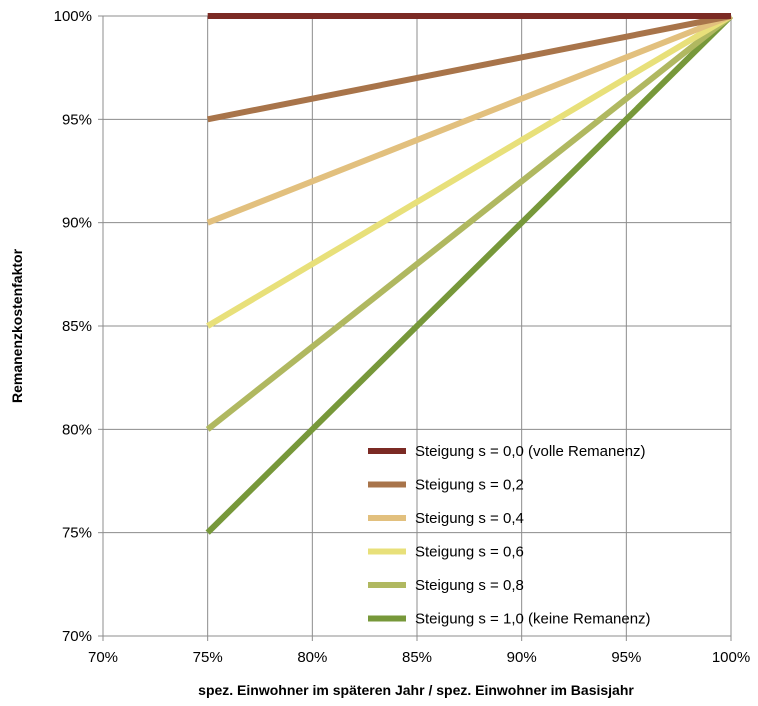  I want to click on legend-label-0: Steigung s = 0,0 (volle Remanenz), so click(530, 451).